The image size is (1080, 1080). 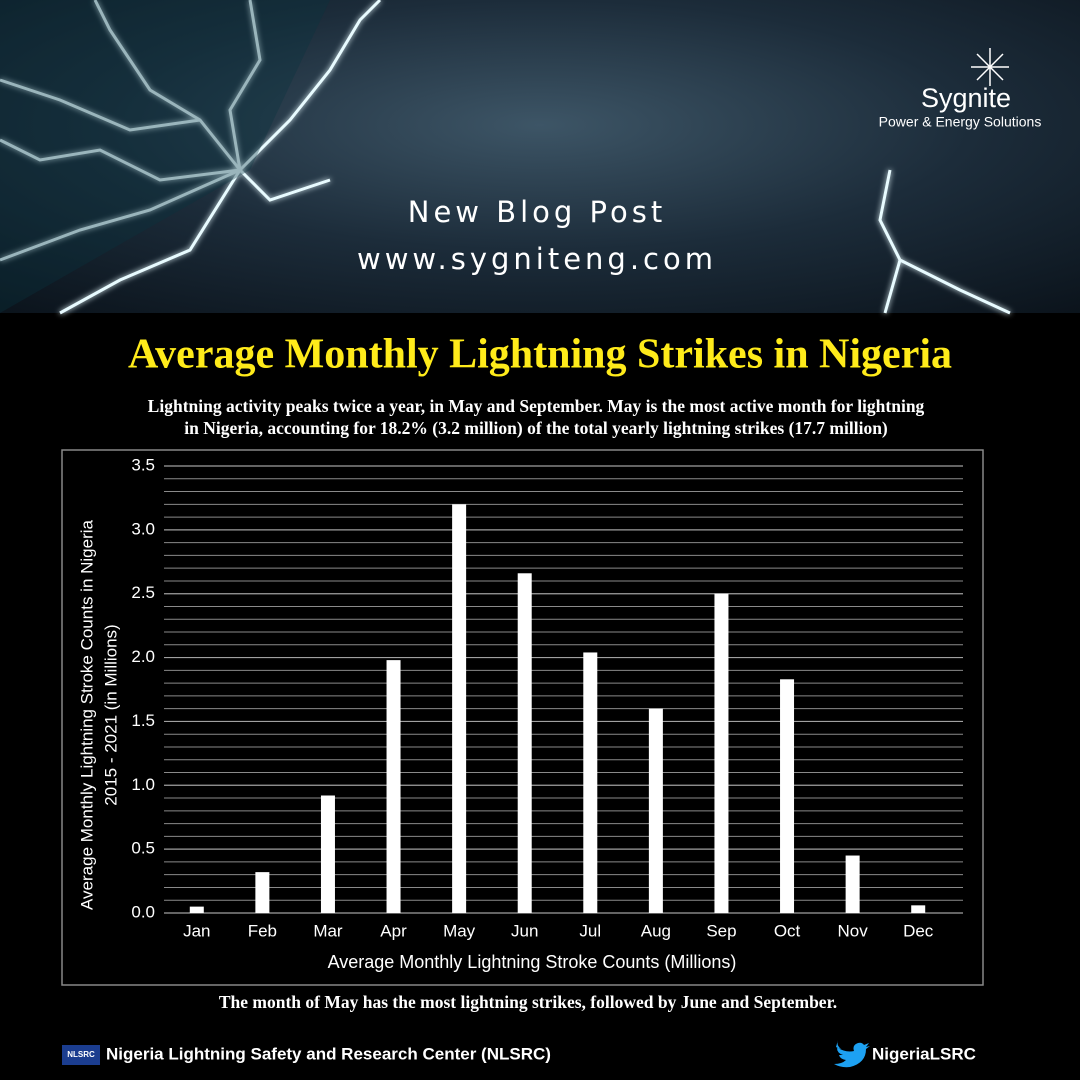 I want to click on y-tick-label: 3.5, so click(x=143, y=464).